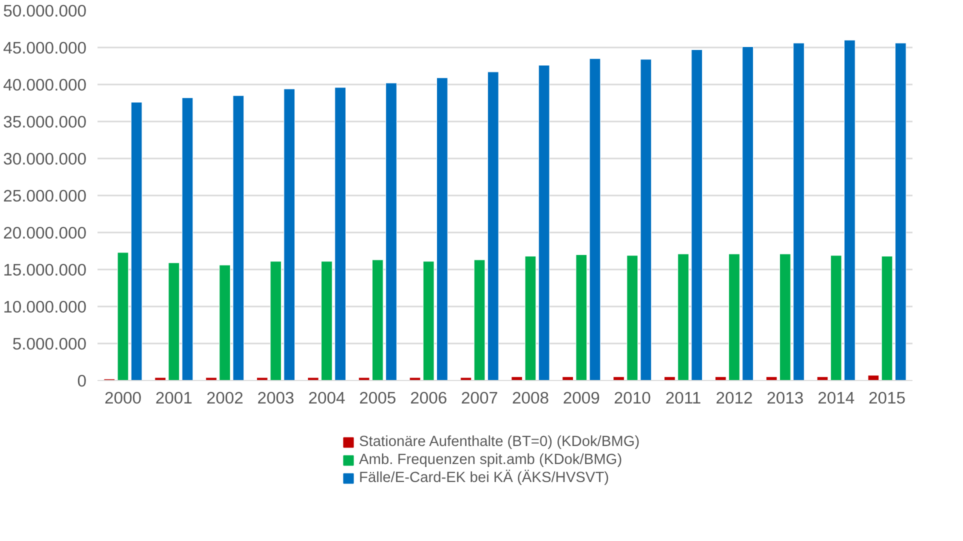  I want to click on y-tick-label: 35.000.000, so click(45, 122).